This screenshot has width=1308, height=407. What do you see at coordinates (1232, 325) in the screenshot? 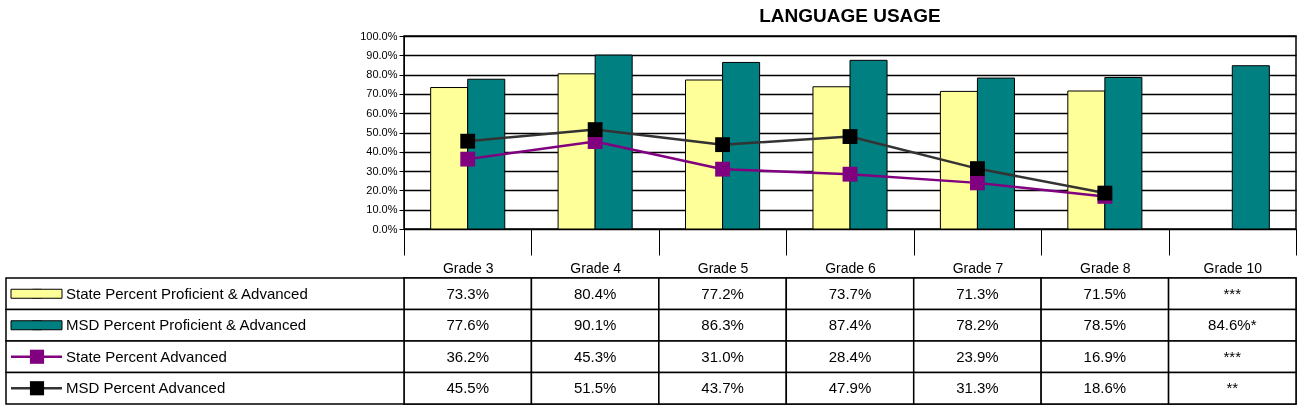
I see `data-label: 84.6%*` at bounding box center [1232, 325].